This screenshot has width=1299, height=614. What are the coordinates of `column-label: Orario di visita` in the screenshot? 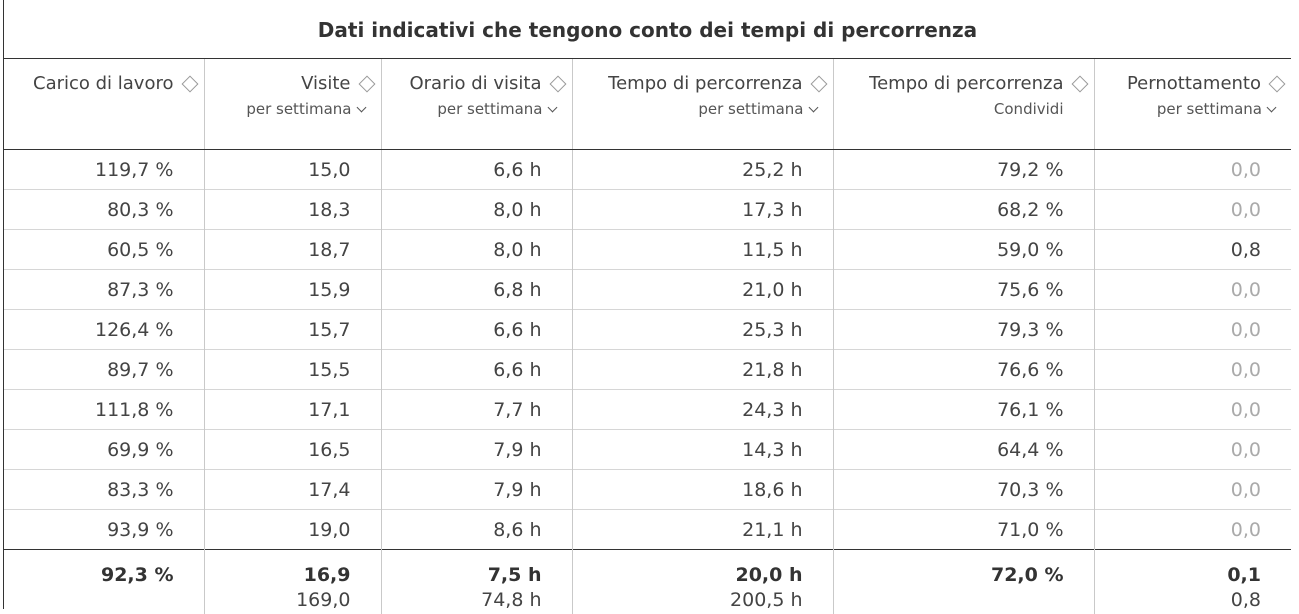 It's located at (475, 83).